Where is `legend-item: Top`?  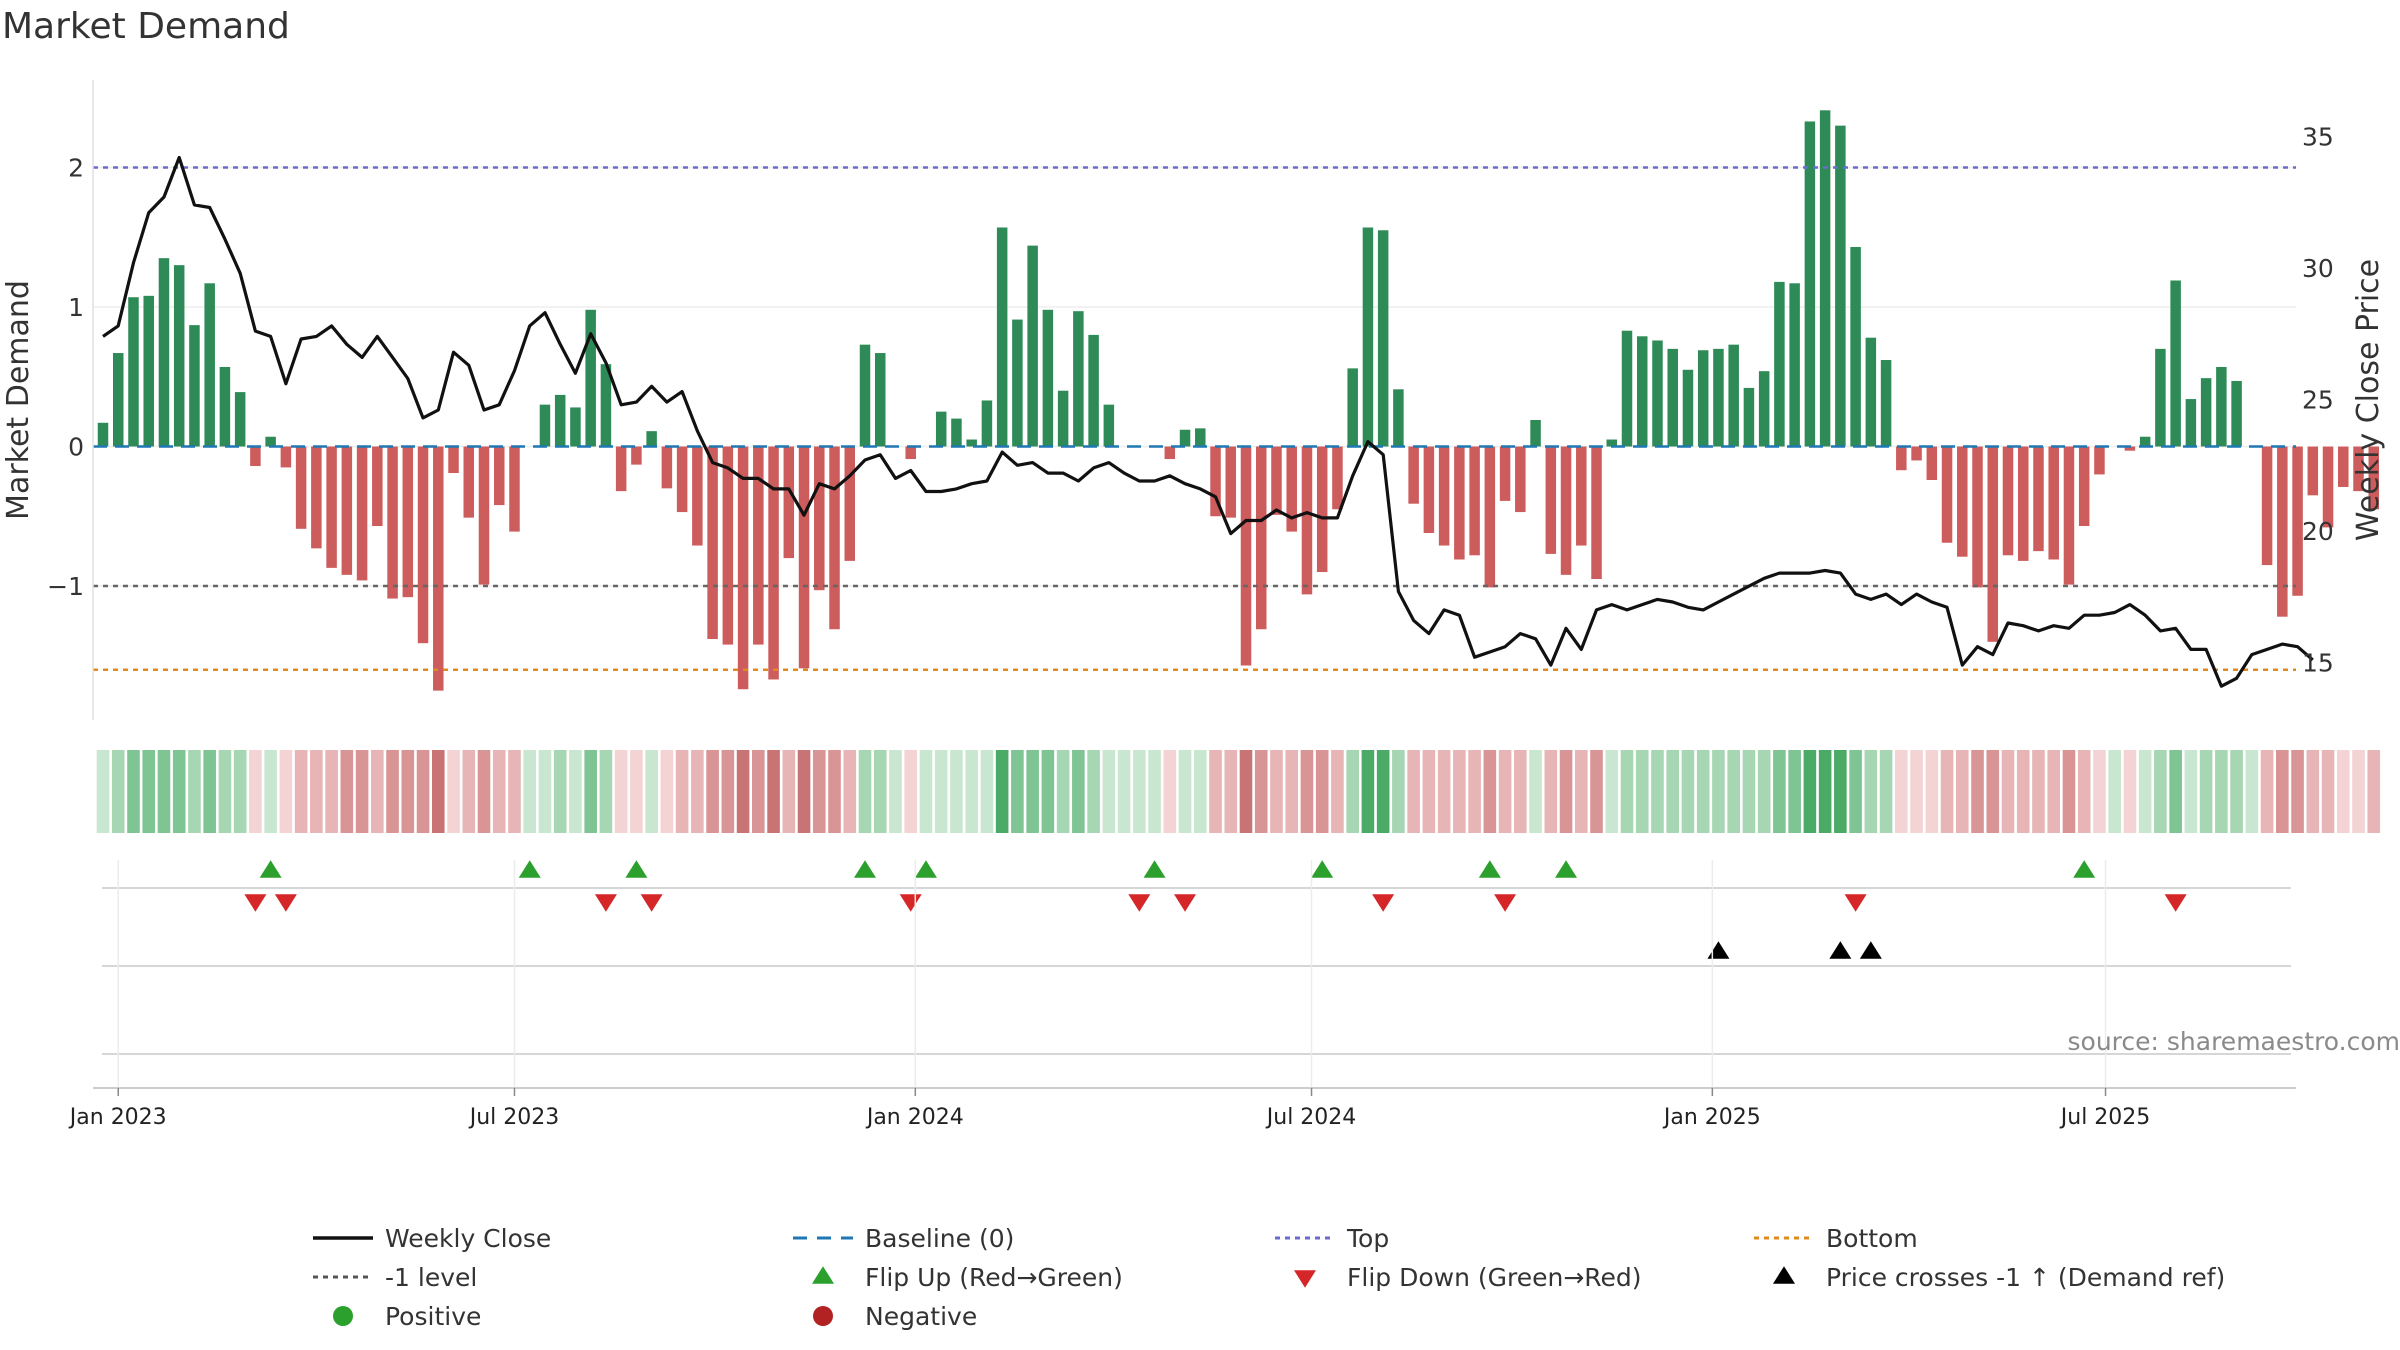 legend-item: Top is located at coordinates (1332, 1238).